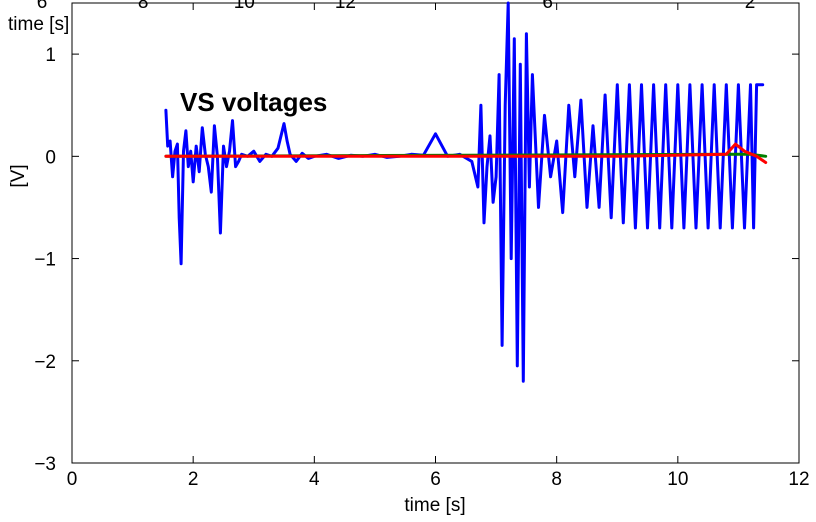 The image size is (816, 522). What do you see at coordinates (72, 479) in the screenshot?
I see `x-tick-label: 0` at bounding box center [72, 479].